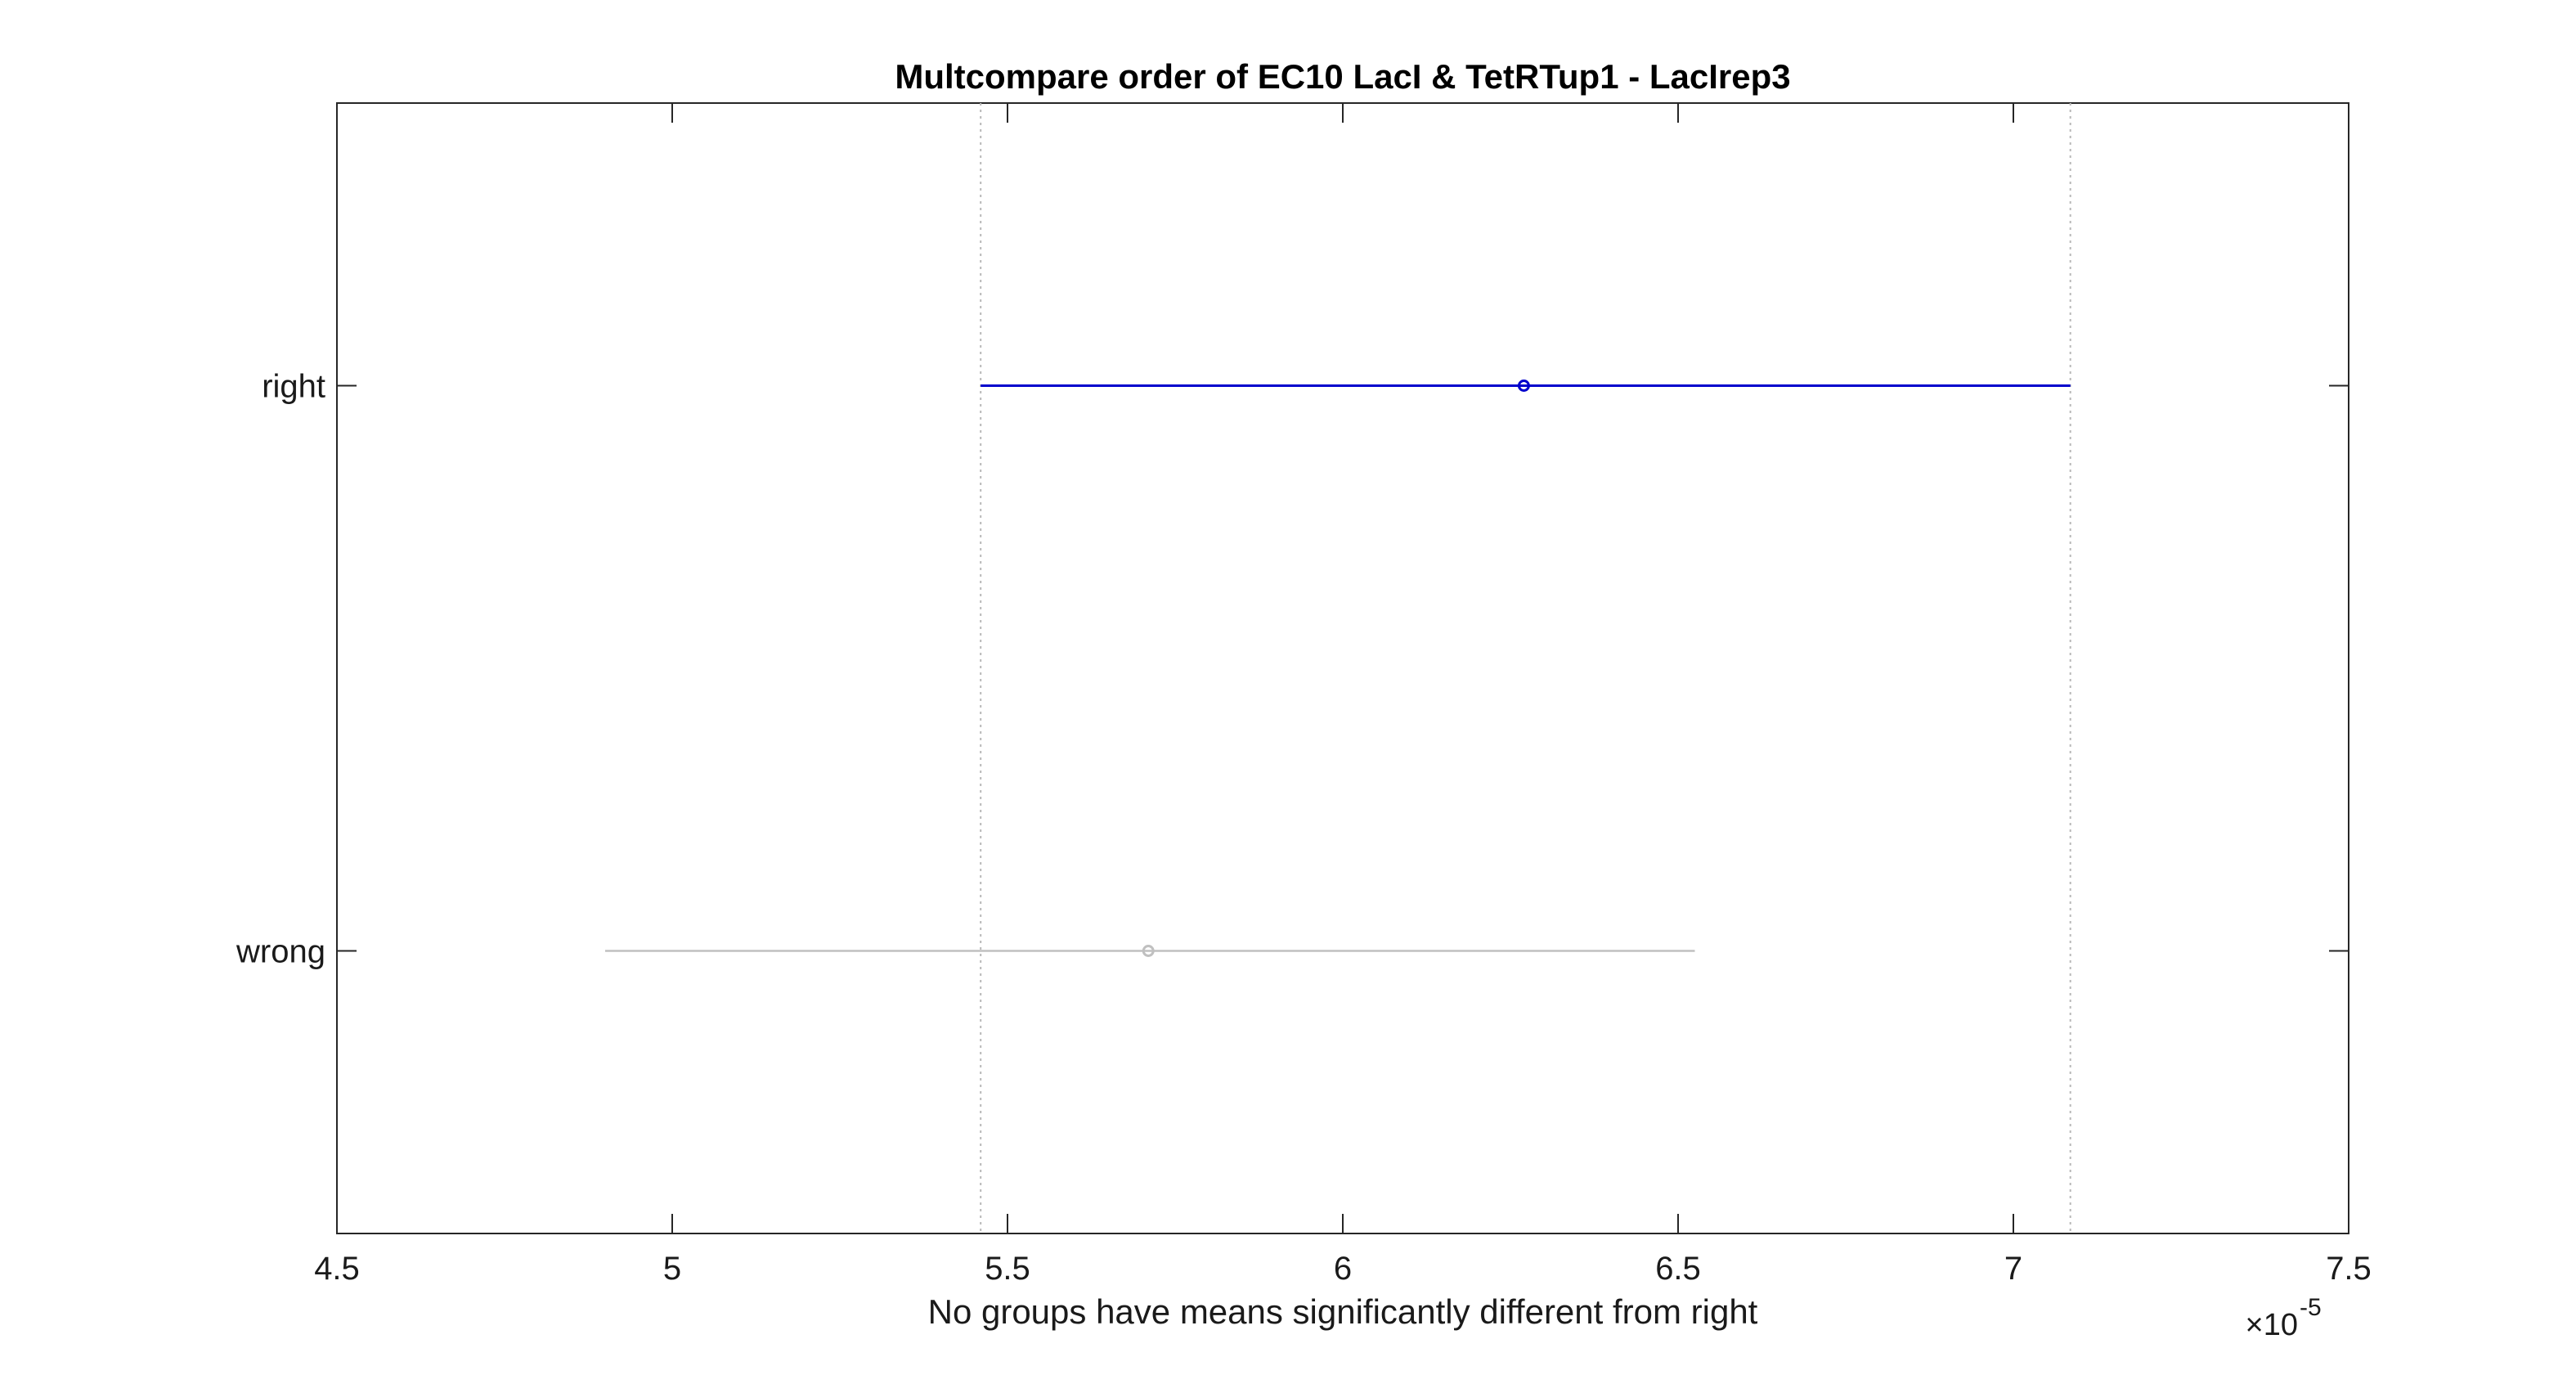 The width and height of the screenshot is (2576, 1375). What do you see at coordinates (1678, 1269) in the screenshot?
I see `x-tick-label: 6.5` at bounding box center [1678, 1269].